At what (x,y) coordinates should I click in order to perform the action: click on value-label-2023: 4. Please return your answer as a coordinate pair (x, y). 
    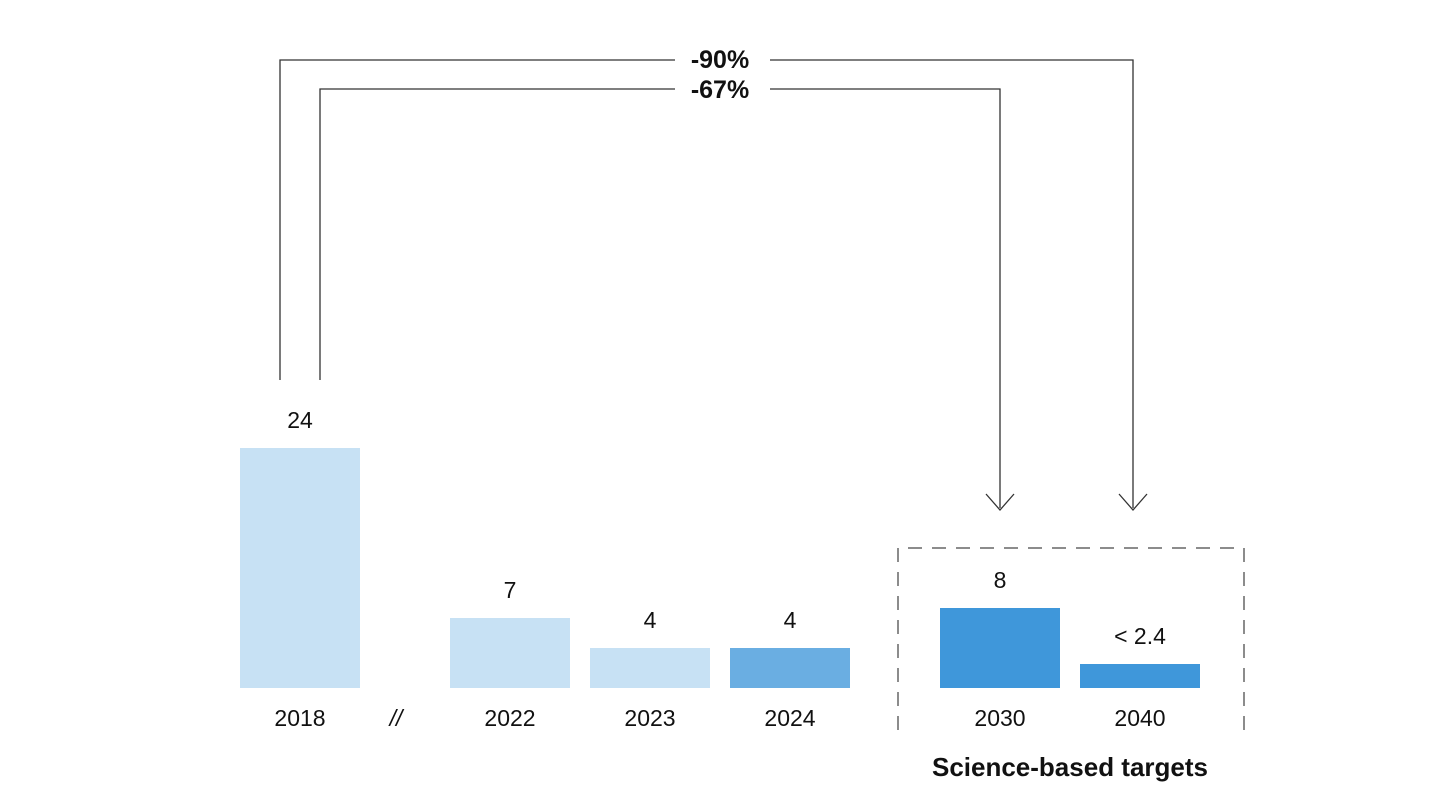
    Looking at the image, I should click on (650, 620).